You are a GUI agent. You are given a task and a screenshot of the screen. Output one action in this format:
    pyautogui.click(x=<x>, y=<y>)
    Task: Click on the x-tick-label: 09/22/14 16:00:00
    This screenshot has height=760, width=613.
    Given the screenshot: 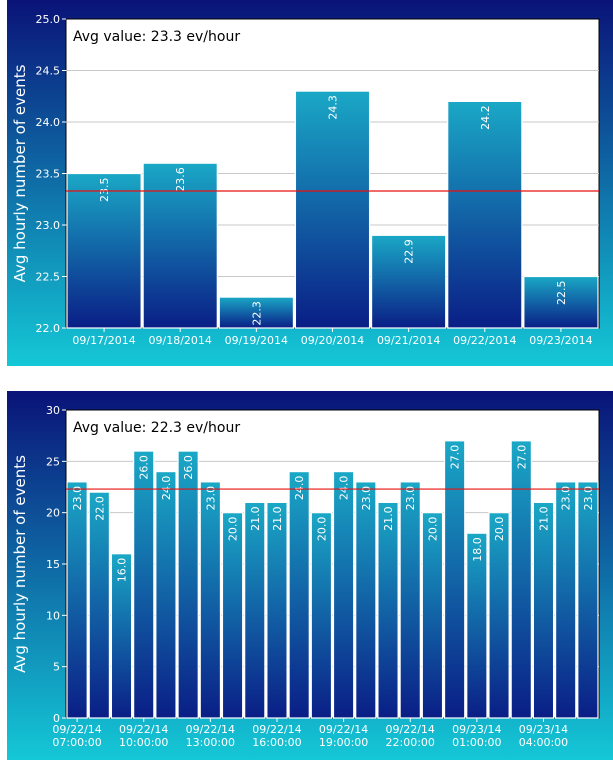 What is the action you would take?
    pyautogui.click(x=276, y=736)
    